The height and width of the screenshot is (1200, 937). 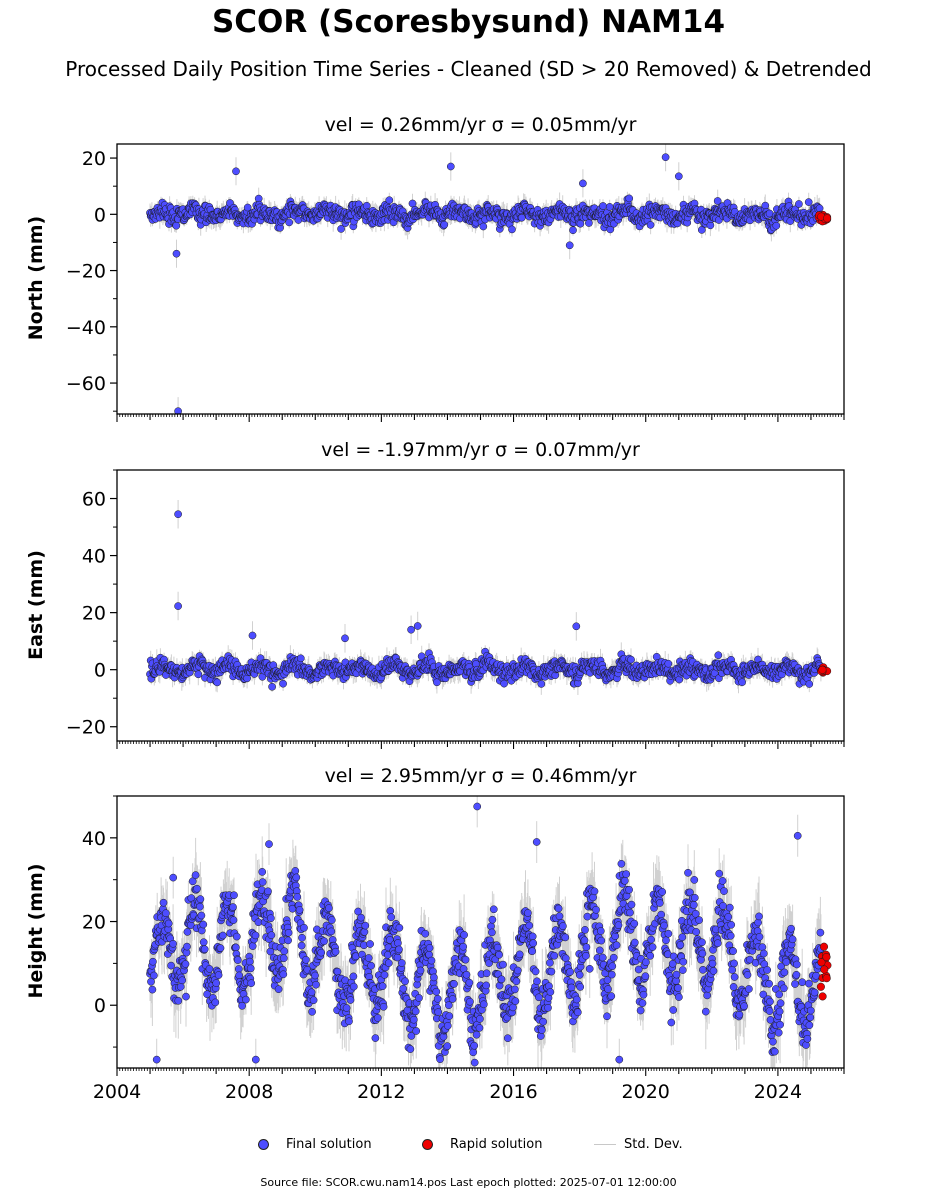 What do you see at coordinates (468, 22) in the screenshot?
I see `chart-title: SCOR (Scoresbysund) NAM14` at bounding box center [468, 22].